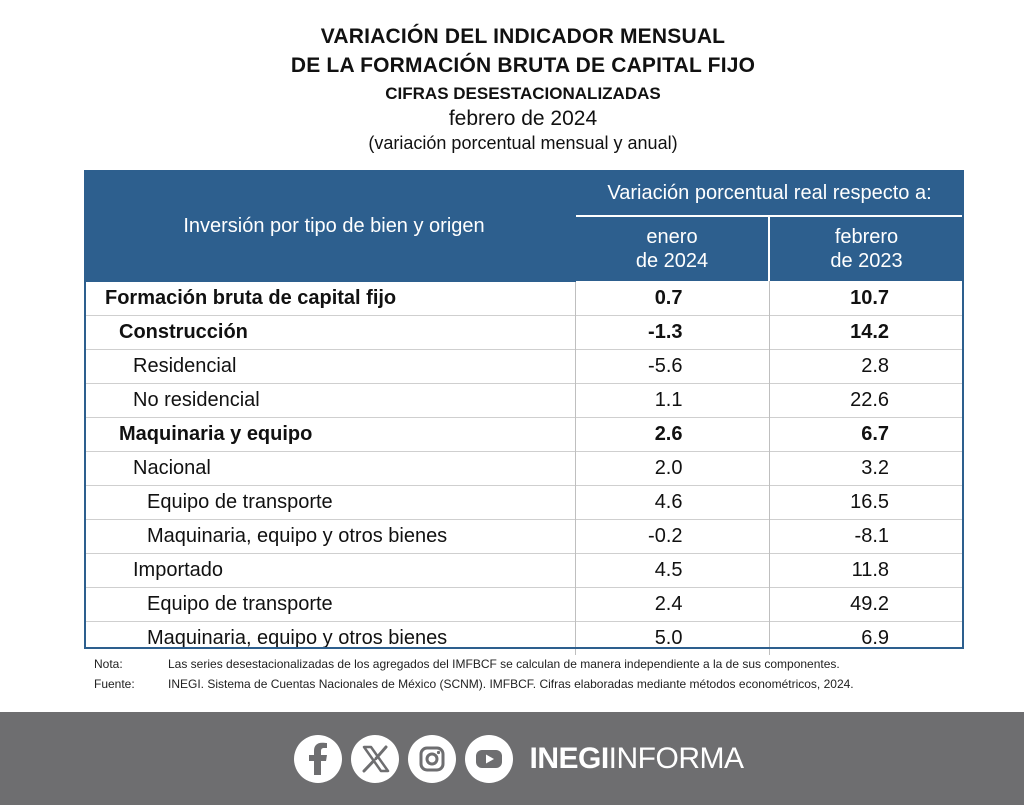 Image resolution: width=1024 pixels, height=805 pixels. What do you see at coordinates (866, 536) in the screenshot?
I see `row-value-annual: -8.1` at bounding box center [866, 536].